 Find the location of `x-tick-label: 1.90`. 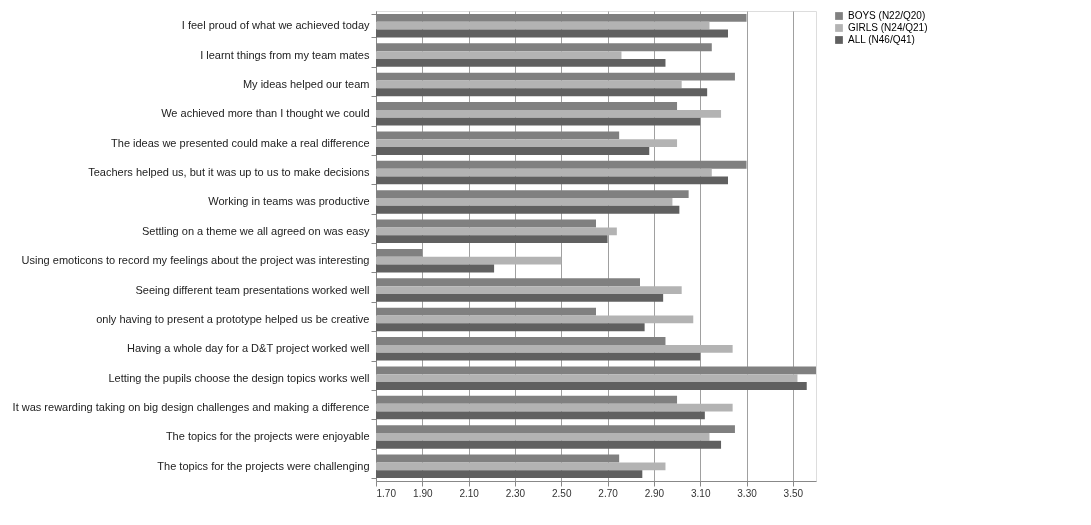

x-tick-label: 1.90 is located at coordinates (423, 493).